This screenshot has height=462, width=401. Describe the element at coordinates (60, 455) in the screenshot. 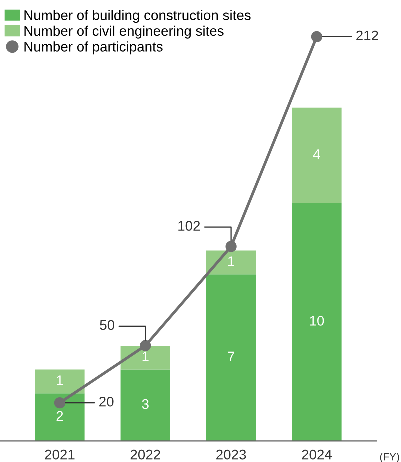

I see `x-tick-label: 2021` at that location.